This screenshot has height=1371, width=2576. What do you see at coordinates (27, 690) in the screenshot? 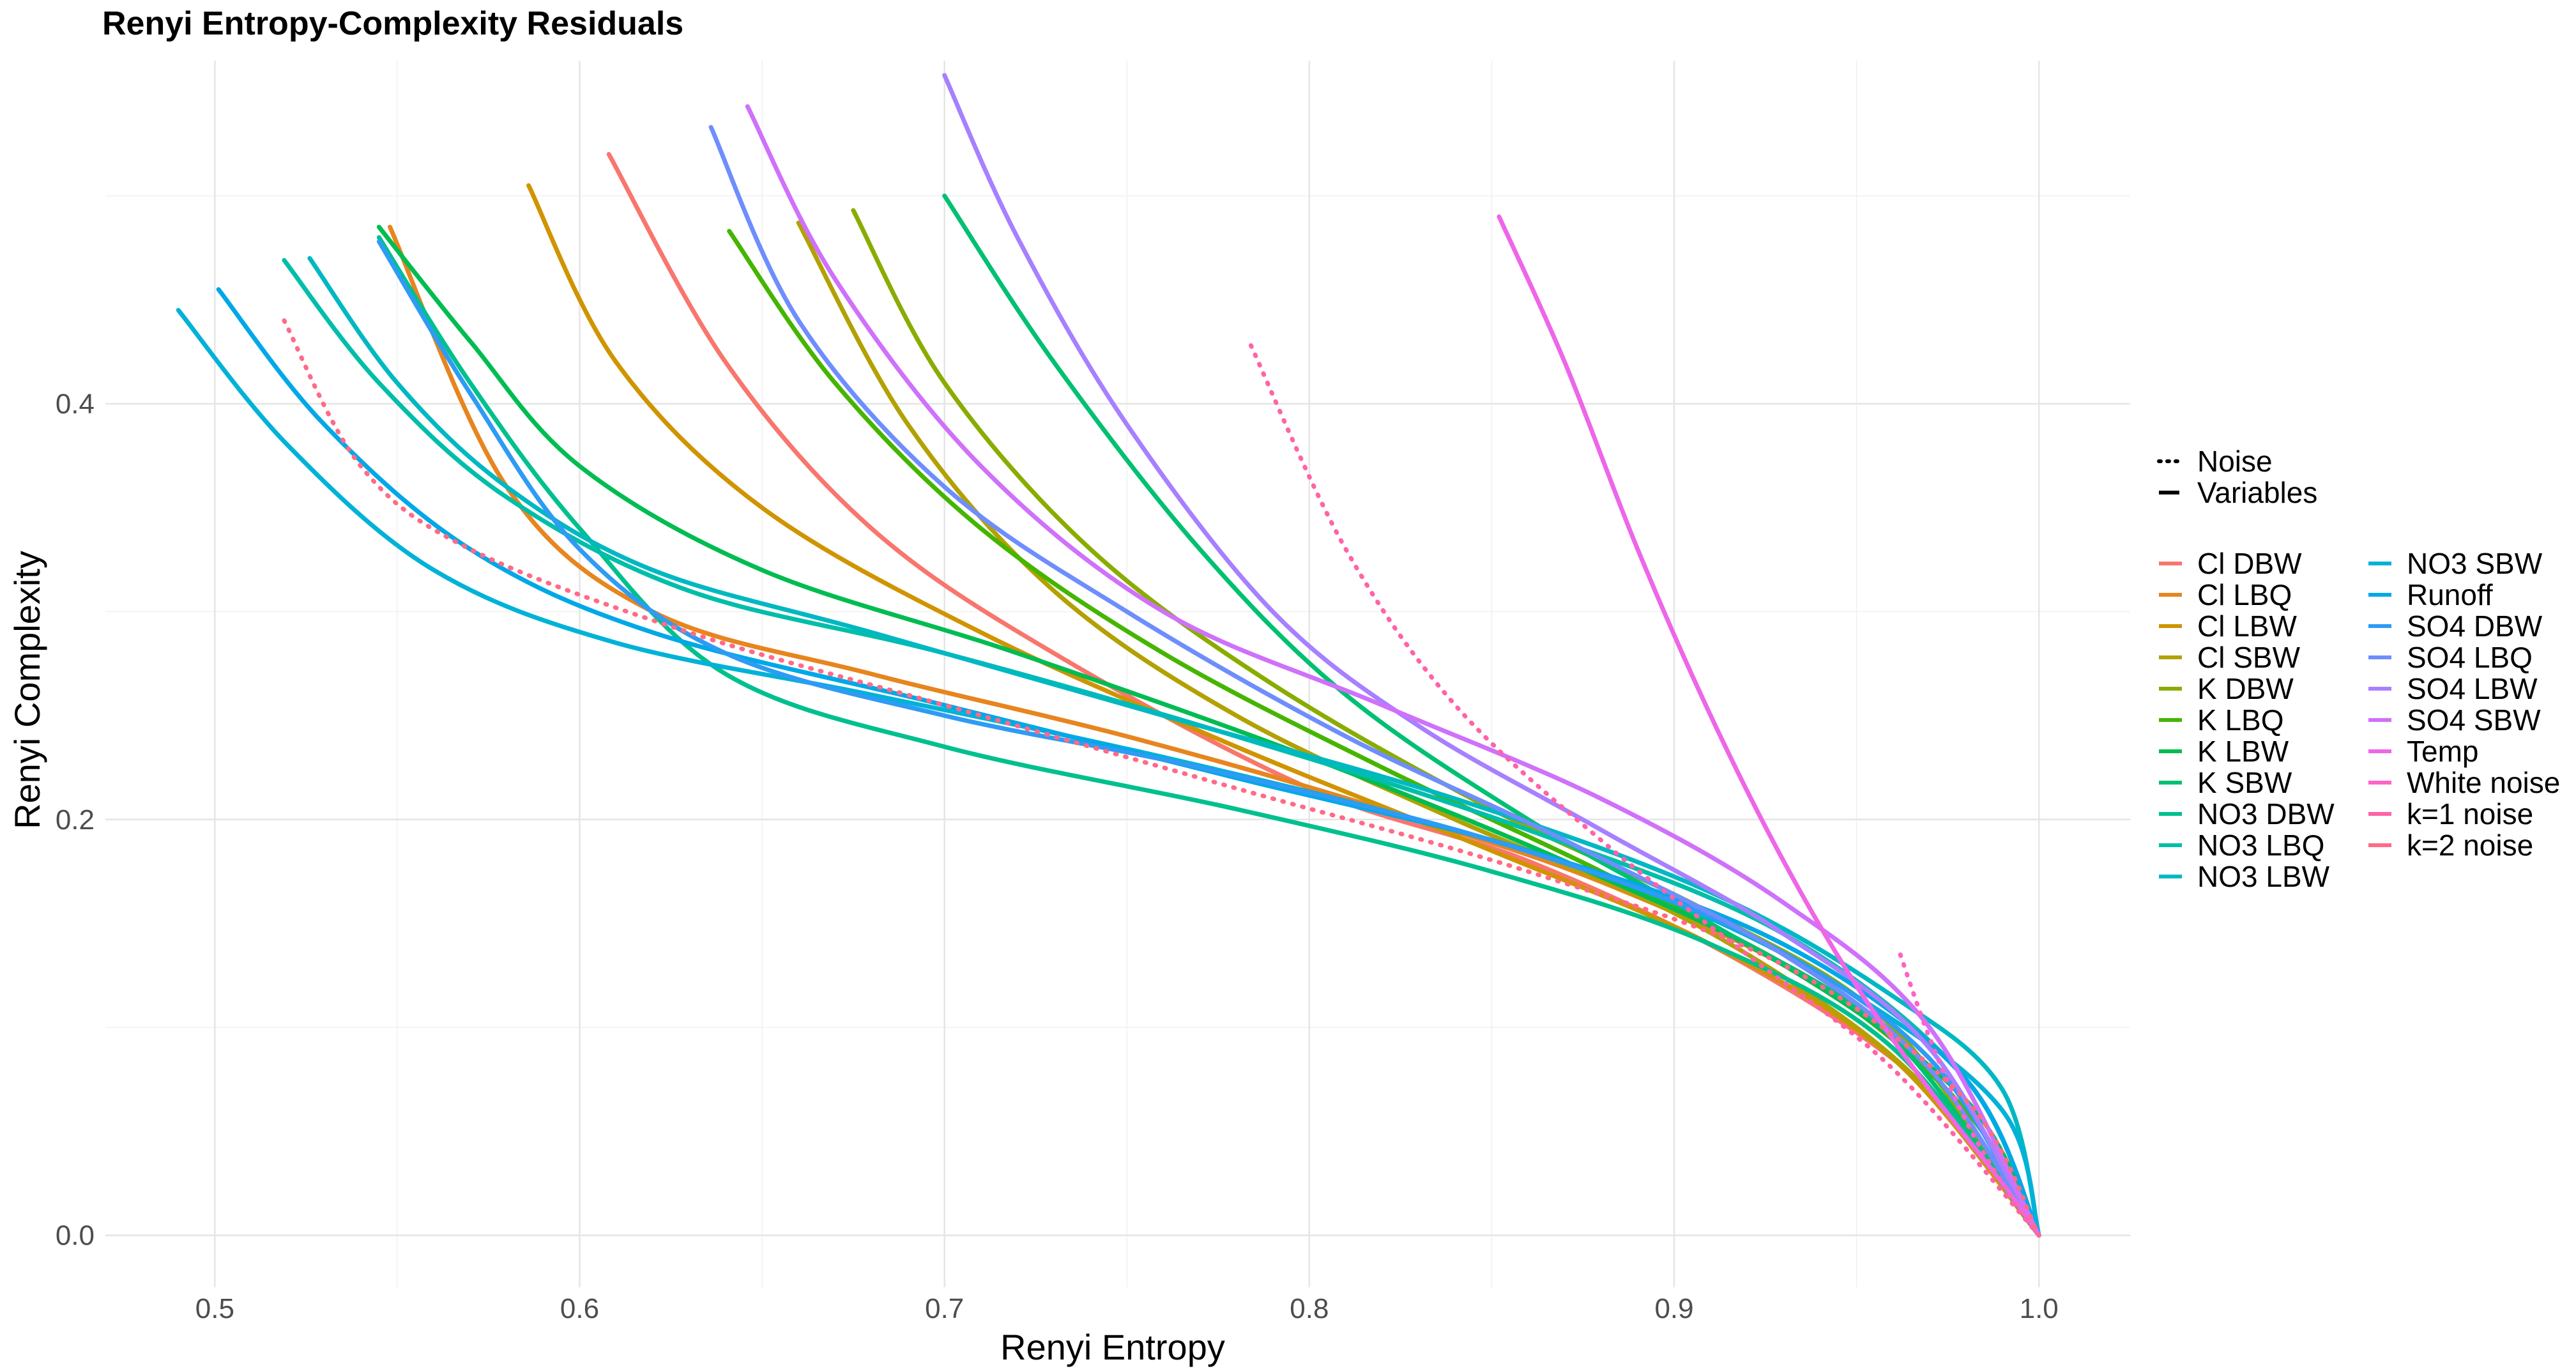
I see `y-axis-title: Renyi Complexity` at bounding box center [27, 690].